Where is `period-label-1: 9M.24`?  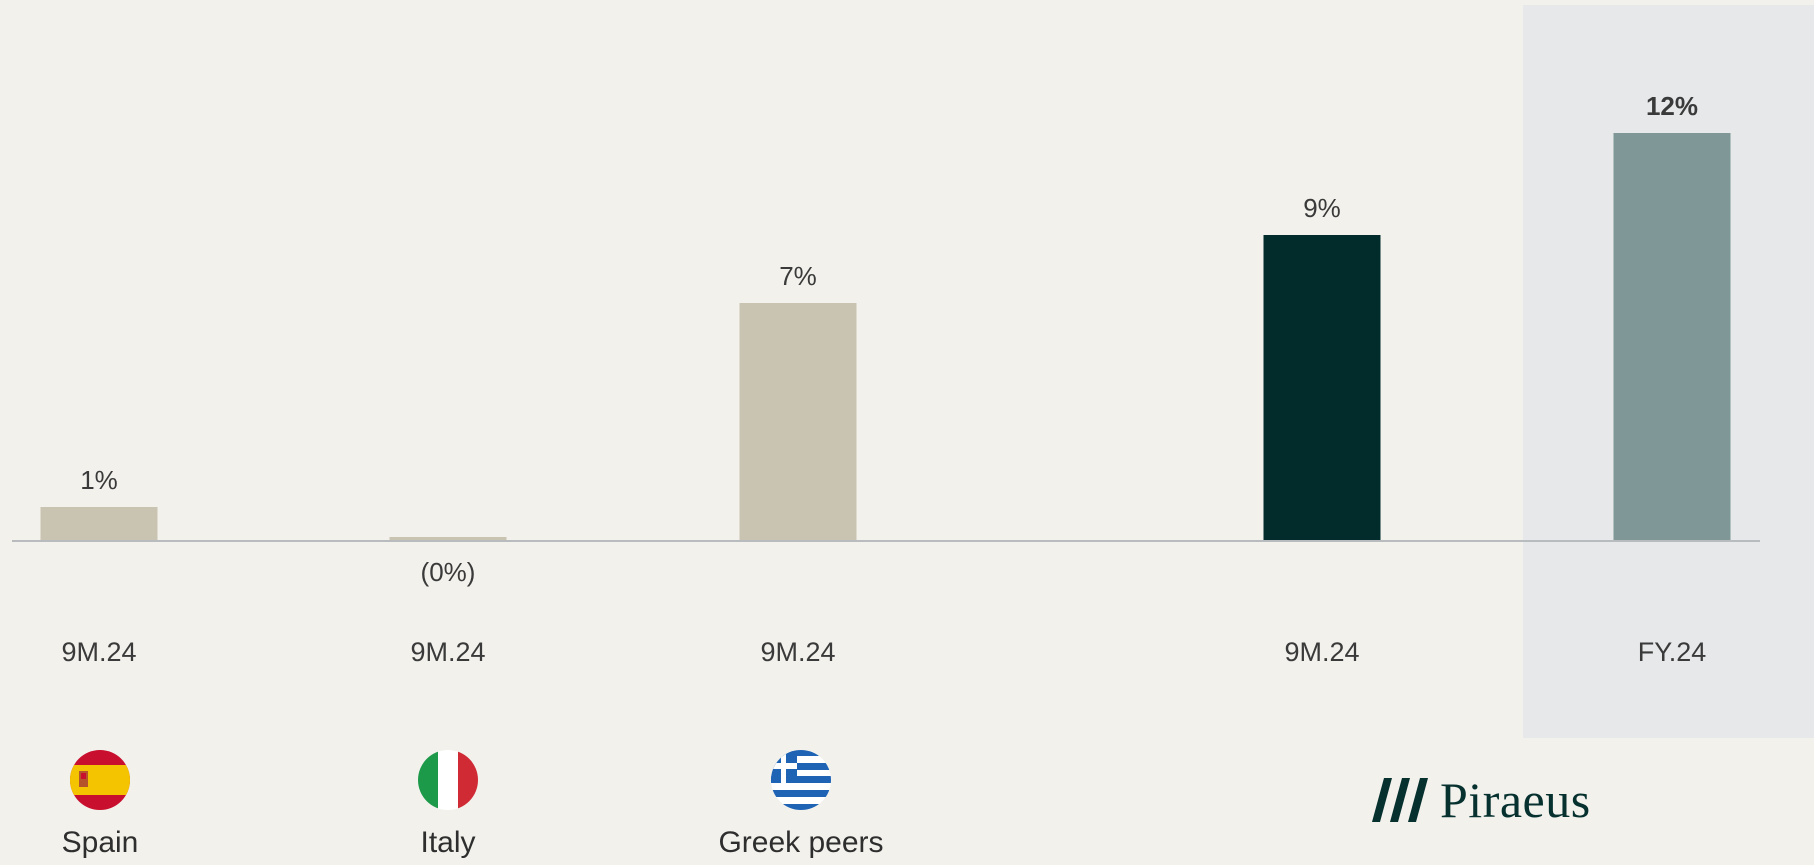
period-label-1: 9M.24 is located at coordinates (447, 652).